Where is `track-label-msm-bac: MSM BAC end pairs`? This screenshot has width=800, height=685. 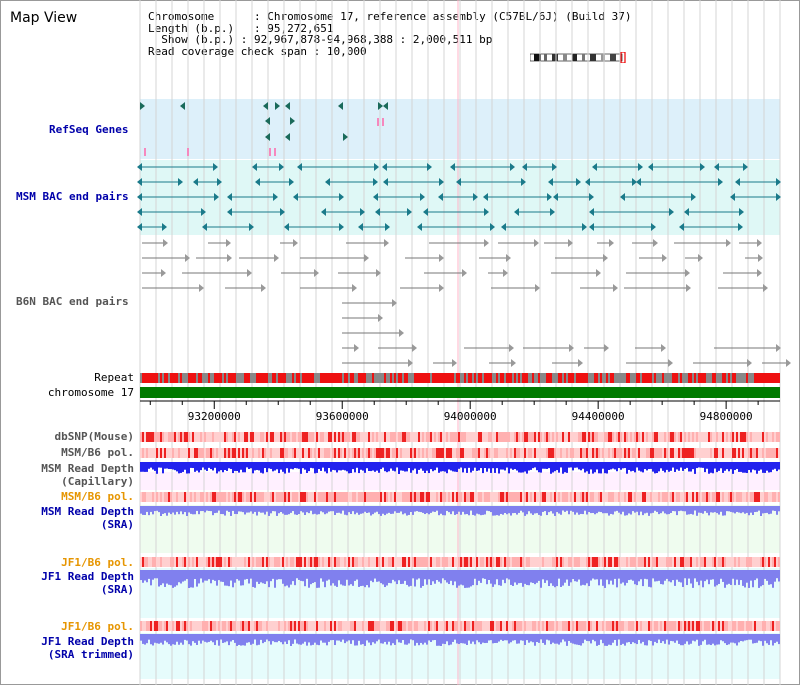 track-label-msm-bac: MSM BAC end pairs is located at coordinates (72, 196).